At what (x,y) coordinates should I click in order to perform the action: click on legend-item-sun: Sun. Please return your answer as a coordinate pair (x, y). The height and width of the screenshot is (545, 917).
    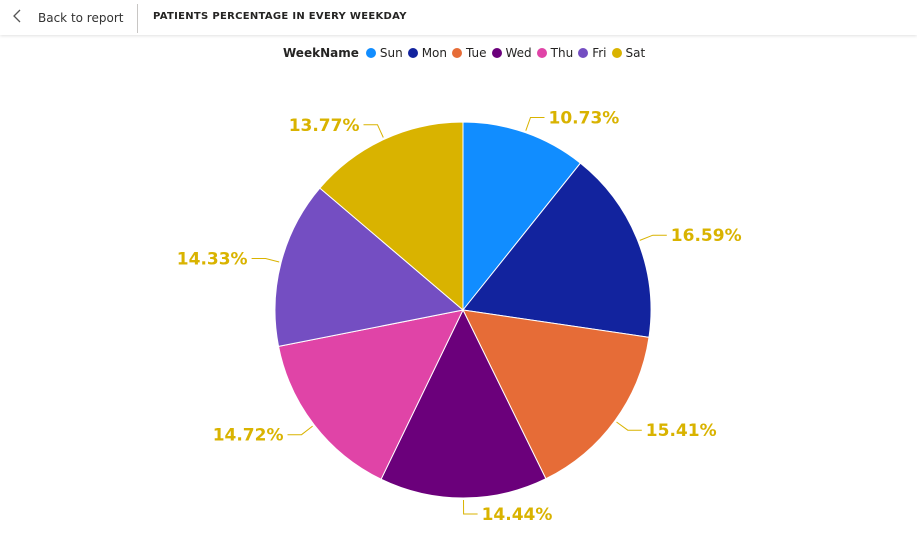
    Looking at the image, I should click on (384, 53).